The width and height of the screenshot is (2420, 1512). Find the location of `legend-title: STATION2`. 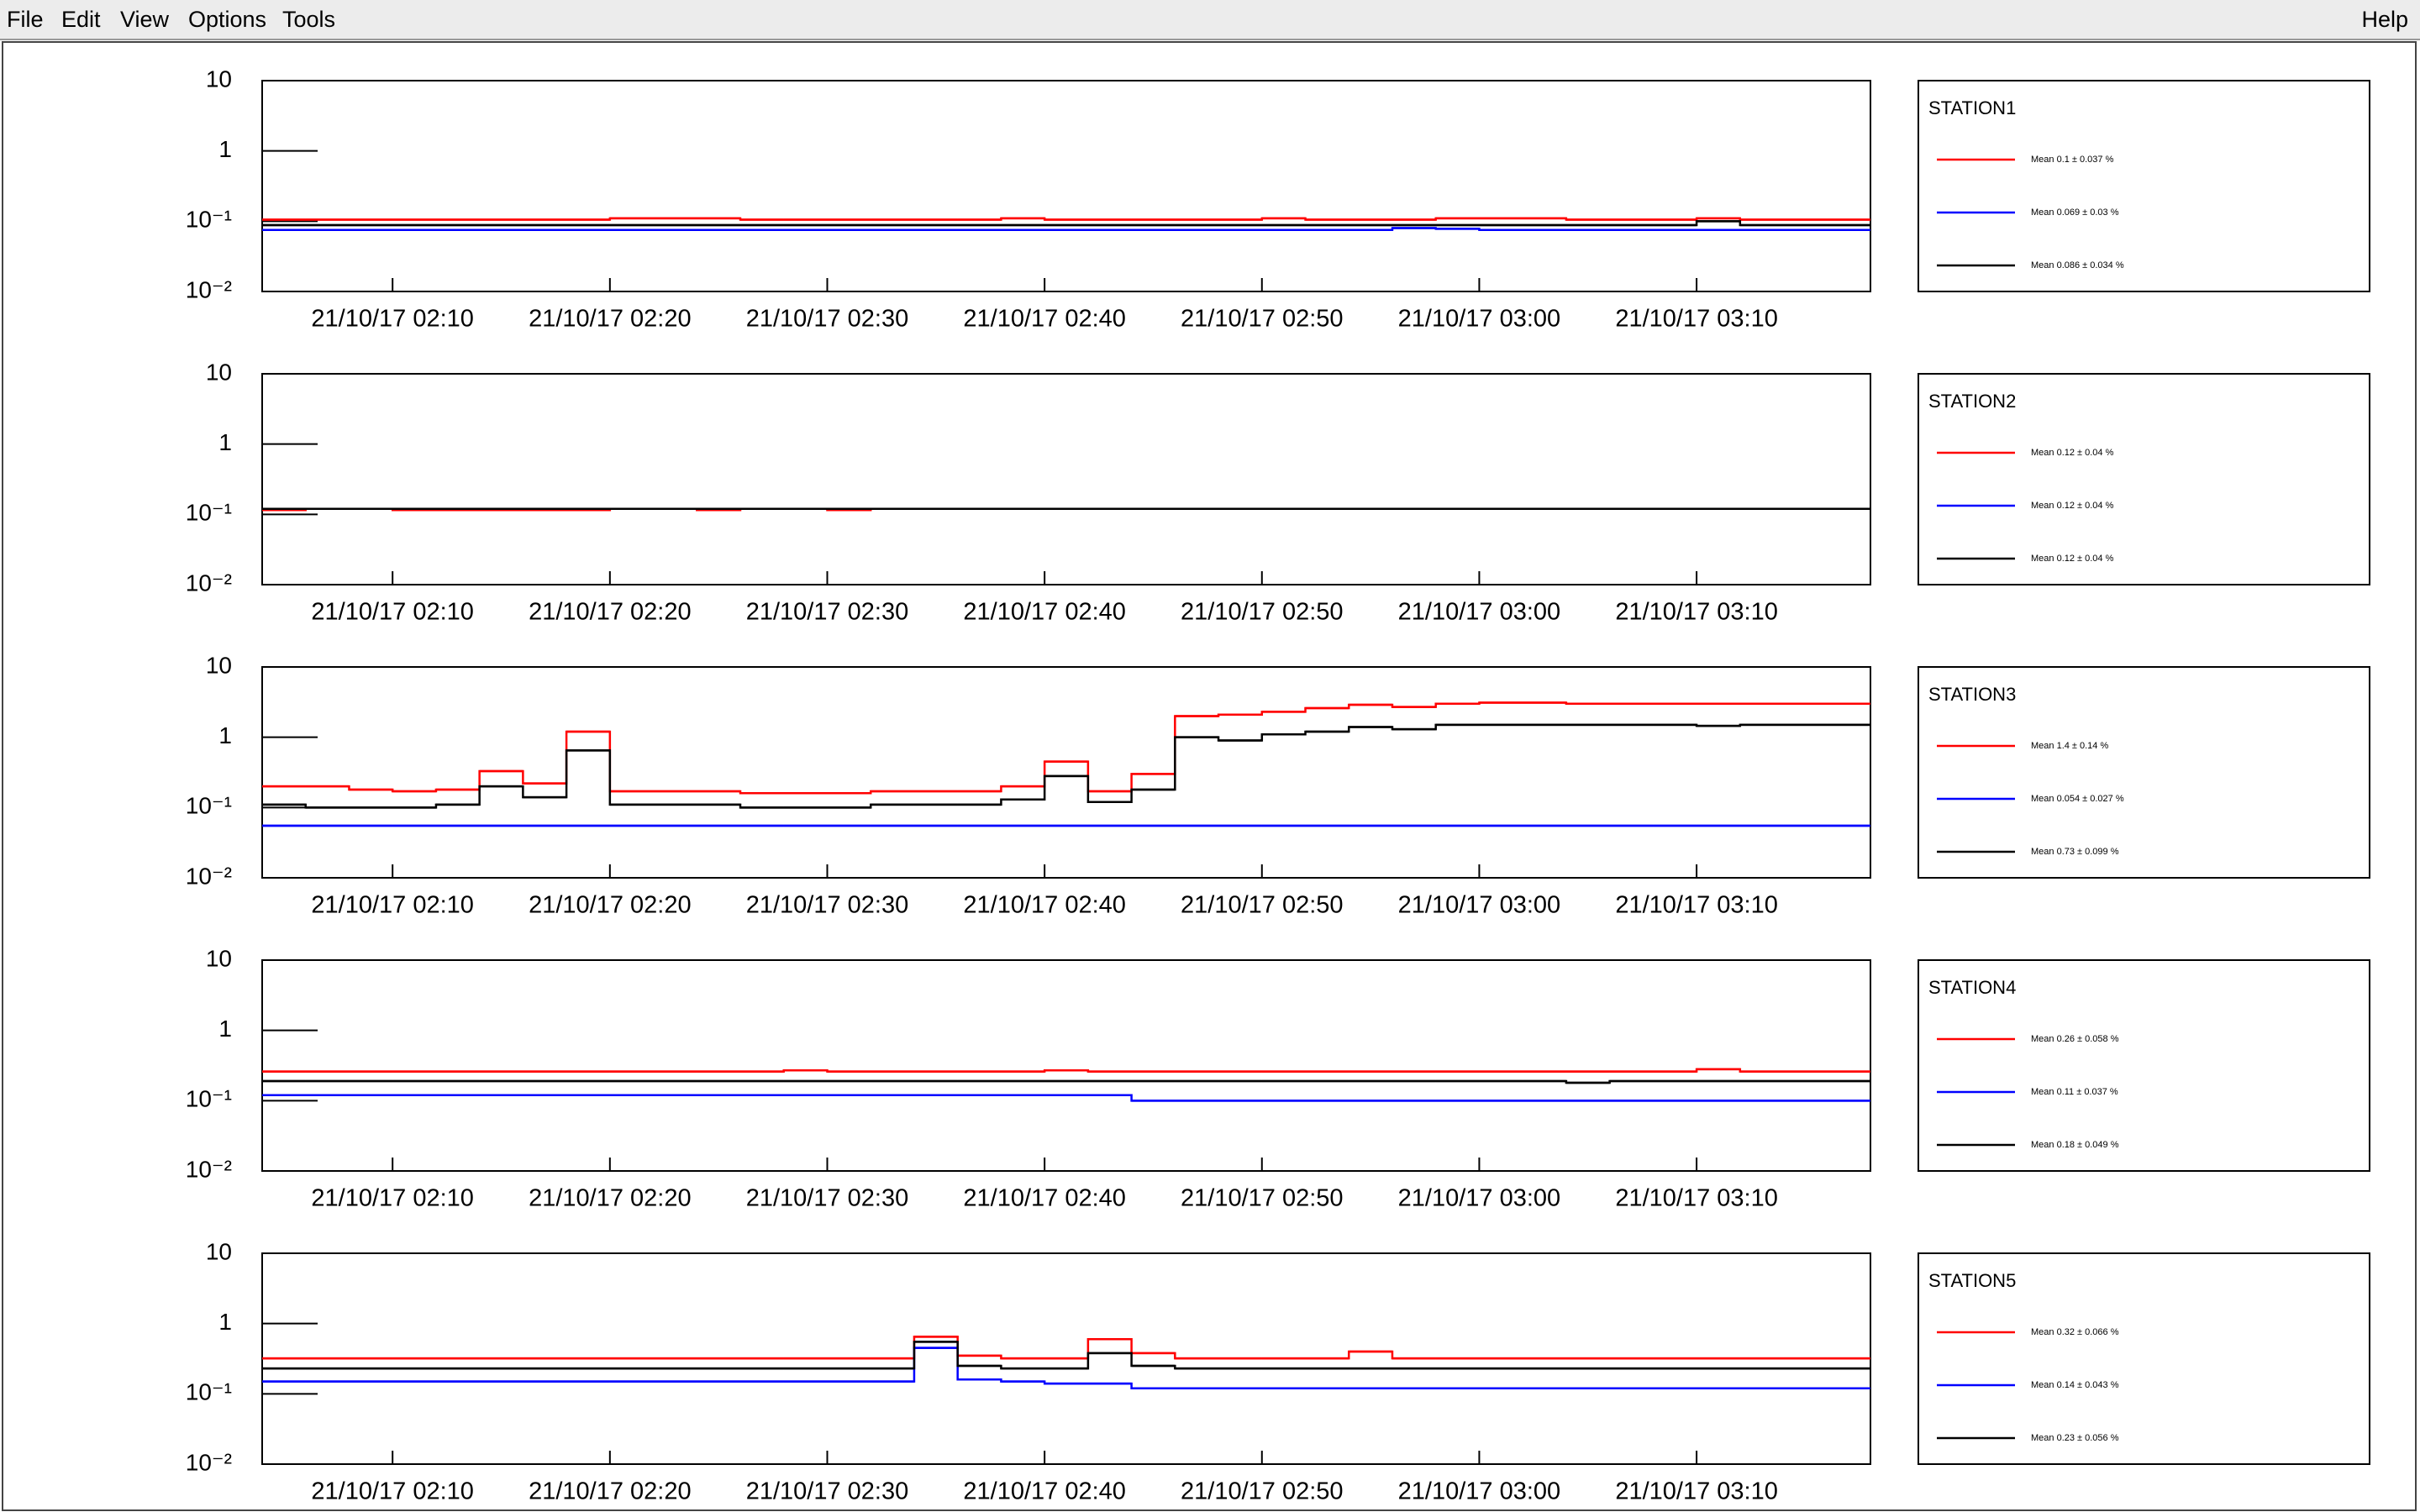

legend-title: STATION2 is located at coordinates (1972, 401).